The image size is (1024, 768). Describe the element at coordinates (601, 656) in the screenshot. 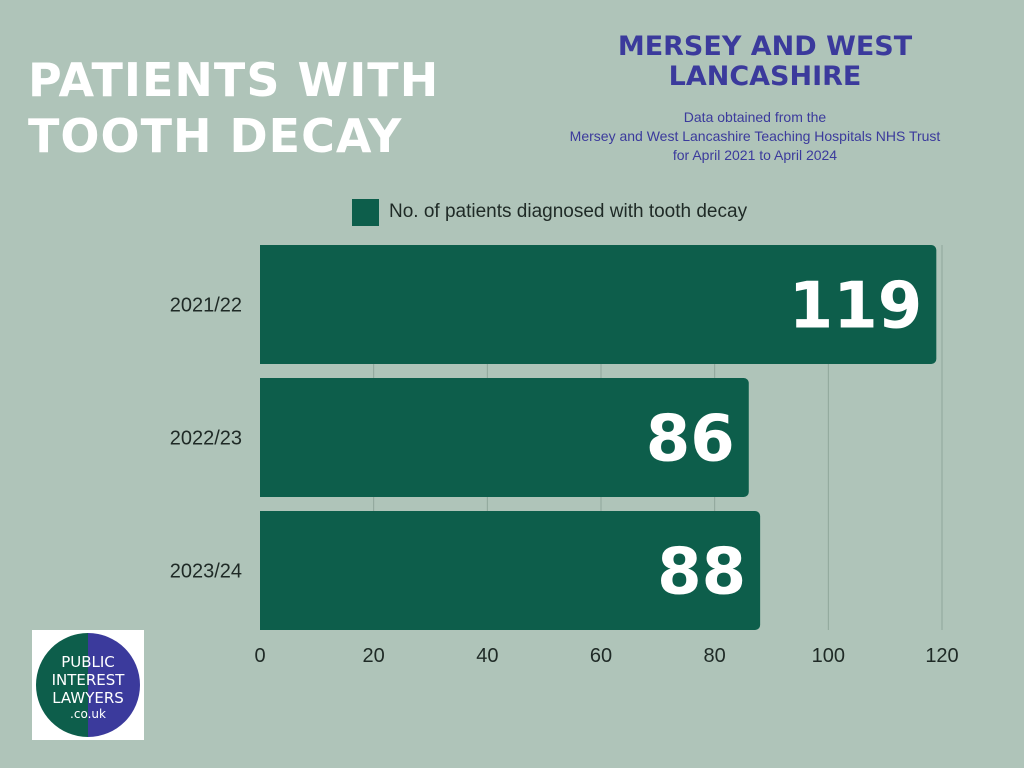

I see `x-tick-label: 60` at that location.